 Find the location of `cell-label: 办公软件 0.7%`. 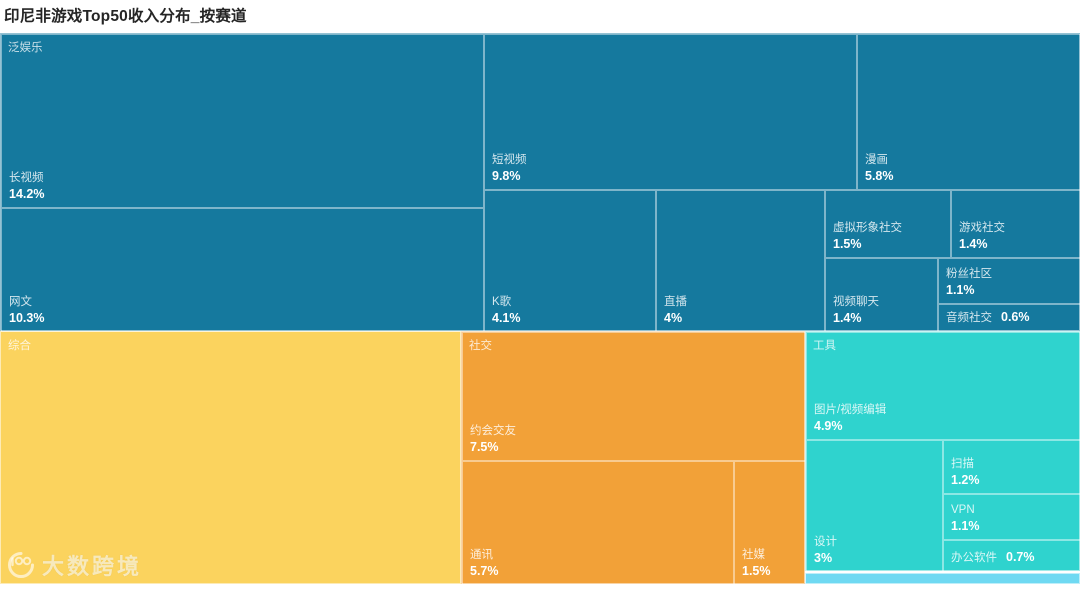

cell-label: 办公软件 0.7% is located at coordinates (993, 557).